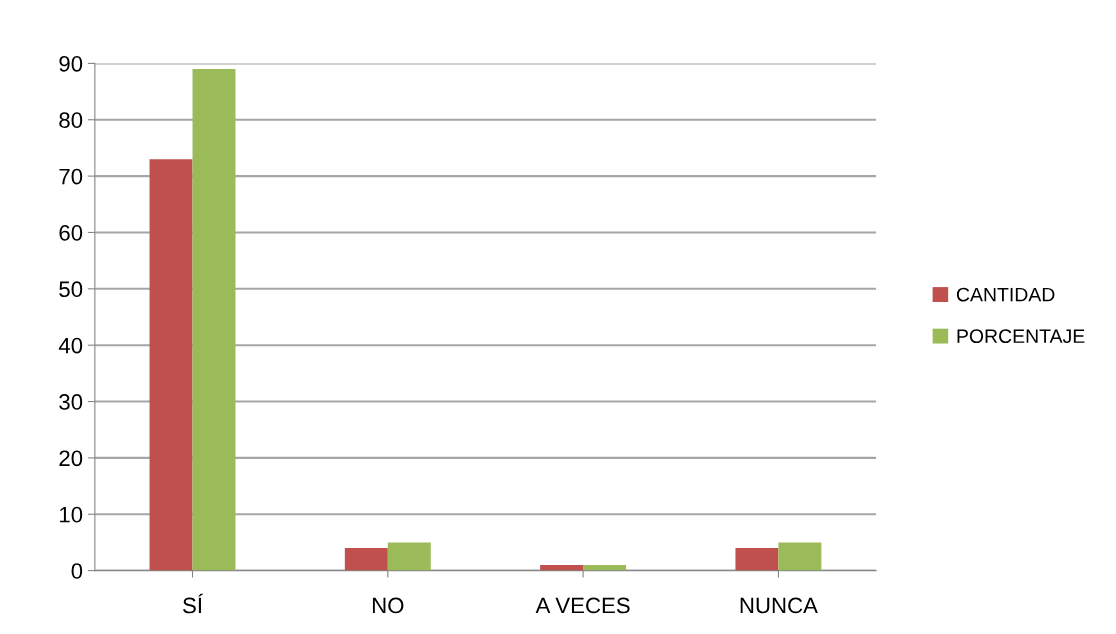 This screenshot has height=634, width=1116. Describe the element at coordinates (388, 605) in the screenshot. I see `x-tick-label: NO` at that location.